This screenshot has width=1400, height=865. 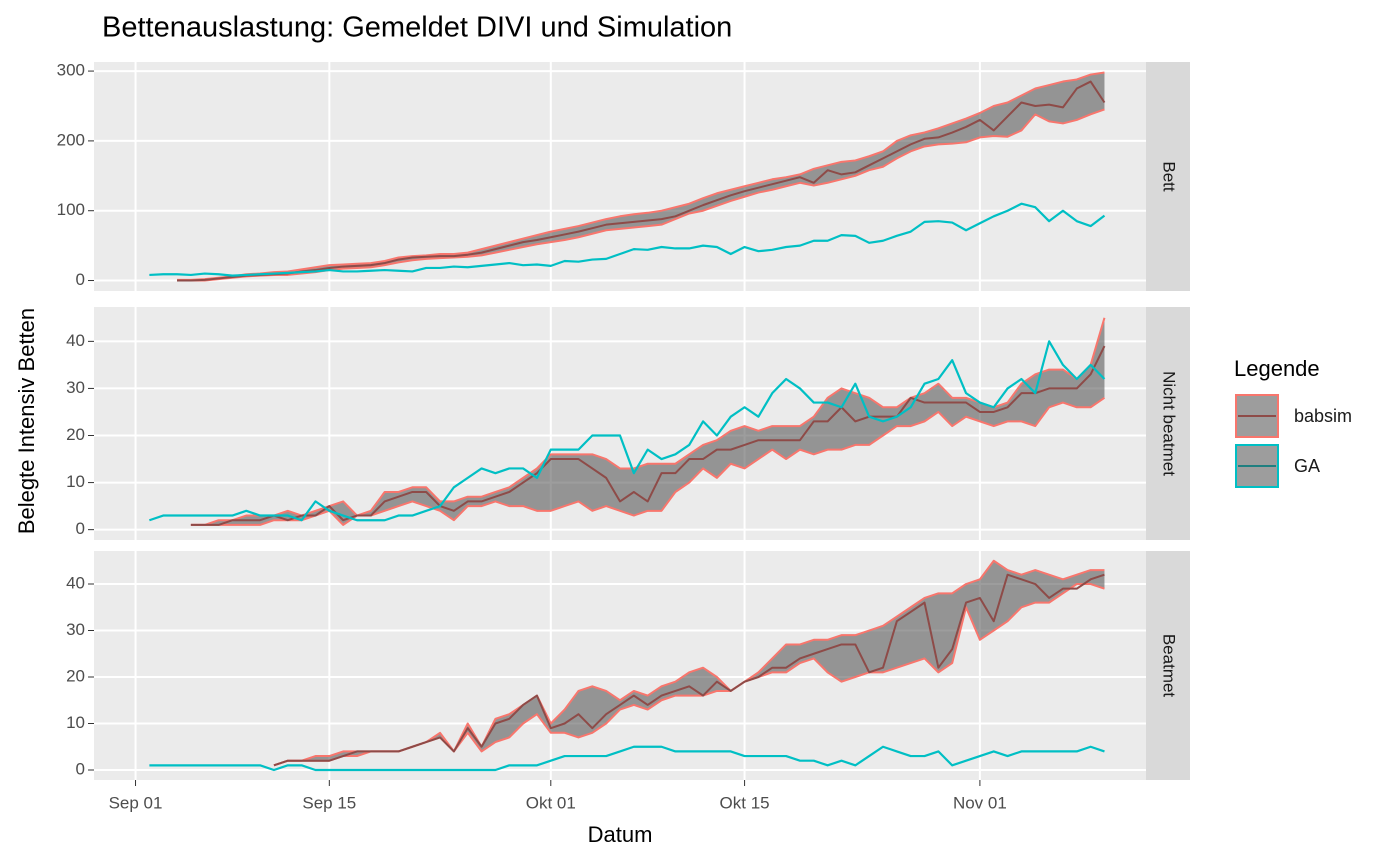 I want to click on x-axis-label: Datum, so click(x=620, y=834).